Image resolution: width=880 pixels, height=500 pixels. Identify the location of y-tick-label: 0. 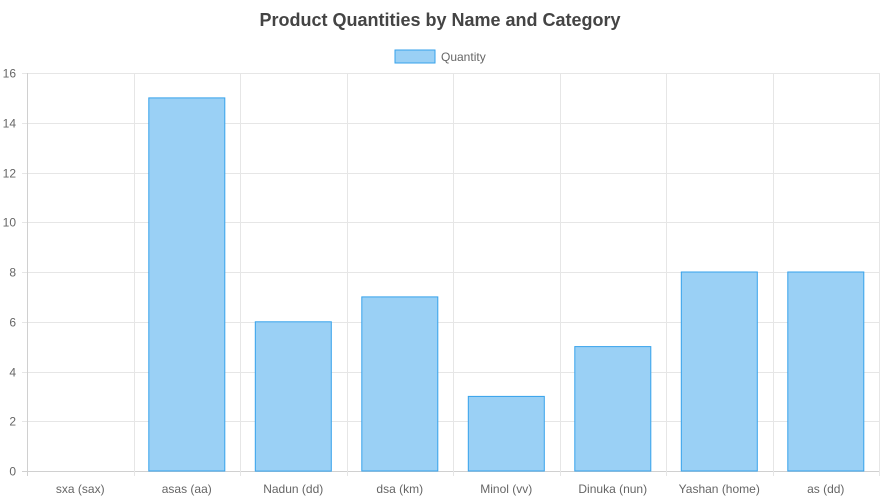
(12, 472).